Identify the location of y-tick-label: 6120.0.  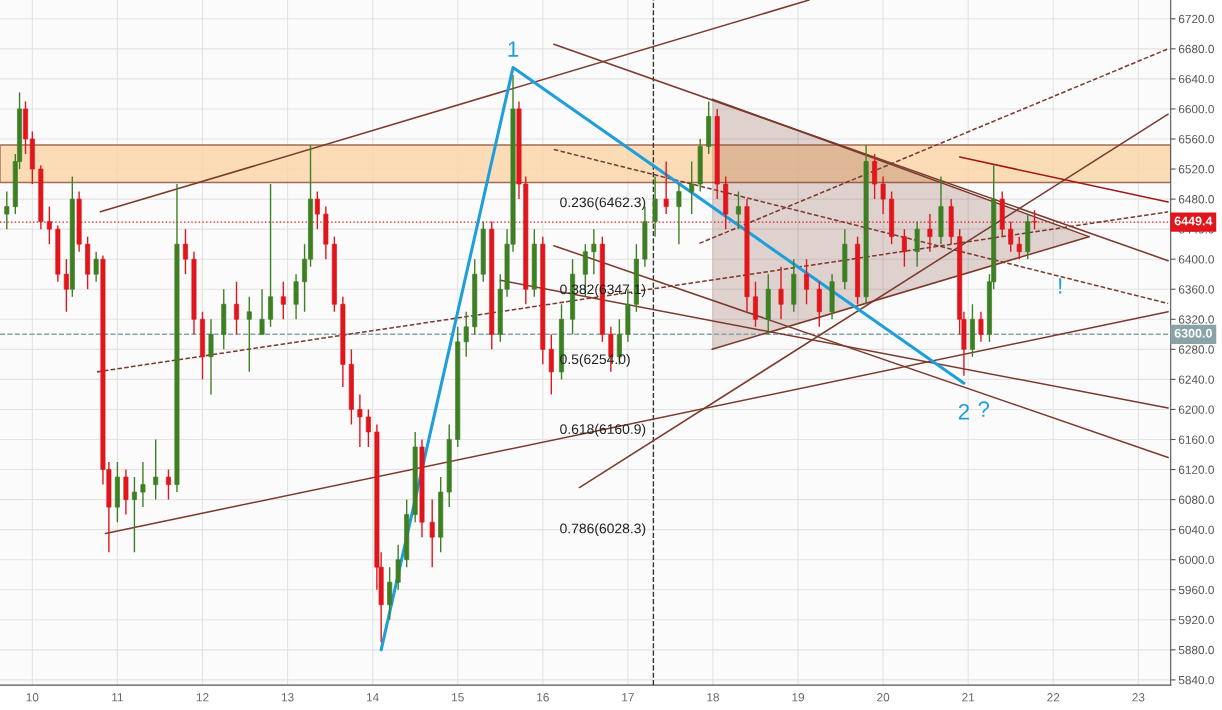
(1196, 469).